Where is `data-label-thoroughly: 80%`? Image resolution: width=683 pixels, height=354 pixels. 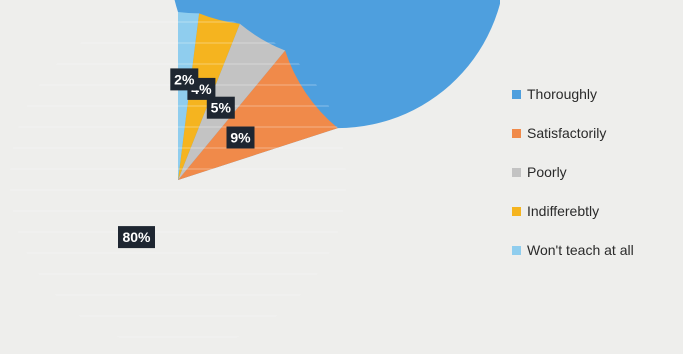
data-label-thoroughly: 80% is located at coordinates (136, 237).